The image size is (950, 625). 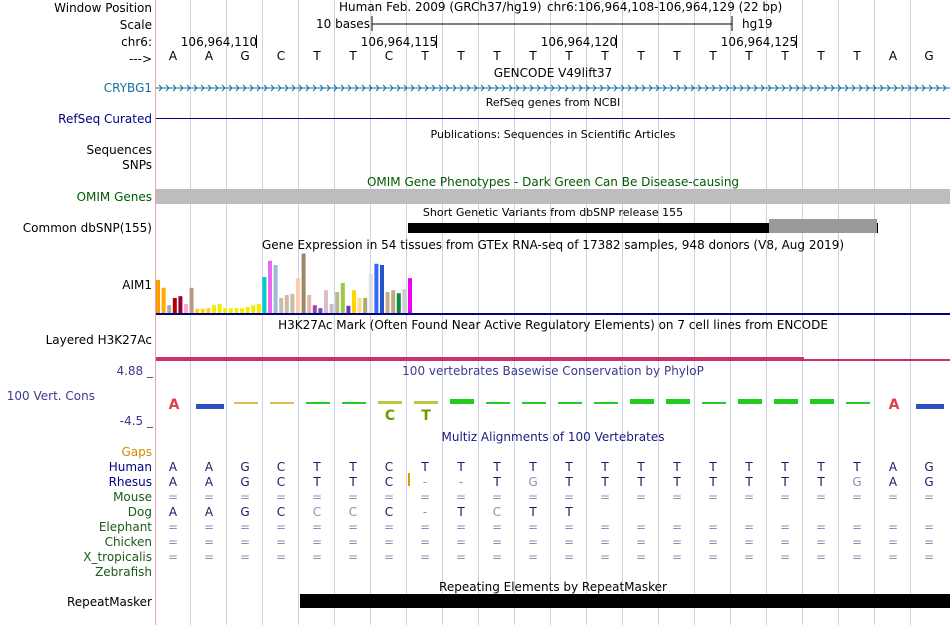 I want to click on crybg1-gene-model, so click(x=553, y=88).